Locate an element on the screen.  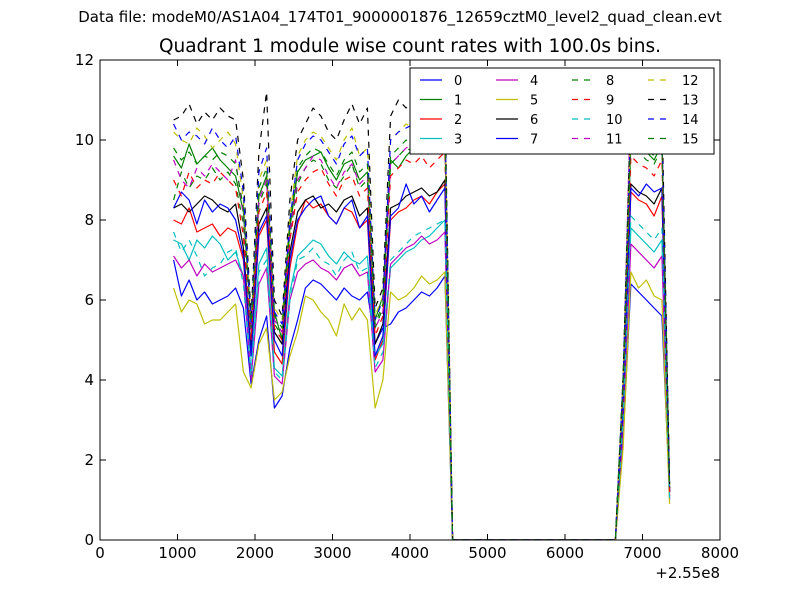
y-tick-label: 10 is located at coordinates (84, 140).